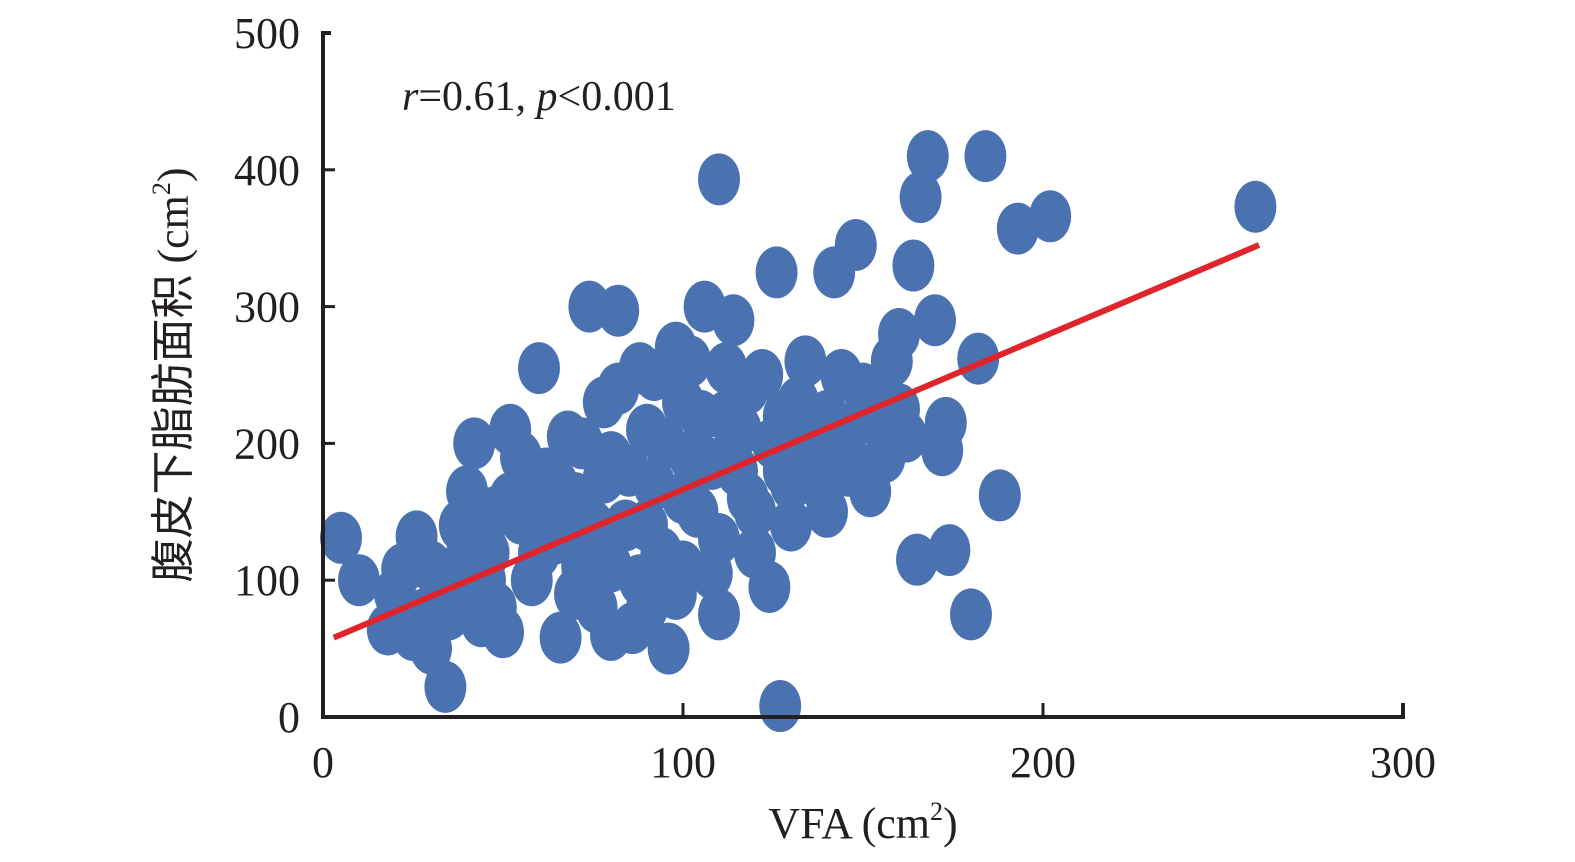  What do you see at coordinates (284, 375) in the screenshot?
I see `y-ticks: 0 100 200 300 400 500` at bounding box center [284, 375].